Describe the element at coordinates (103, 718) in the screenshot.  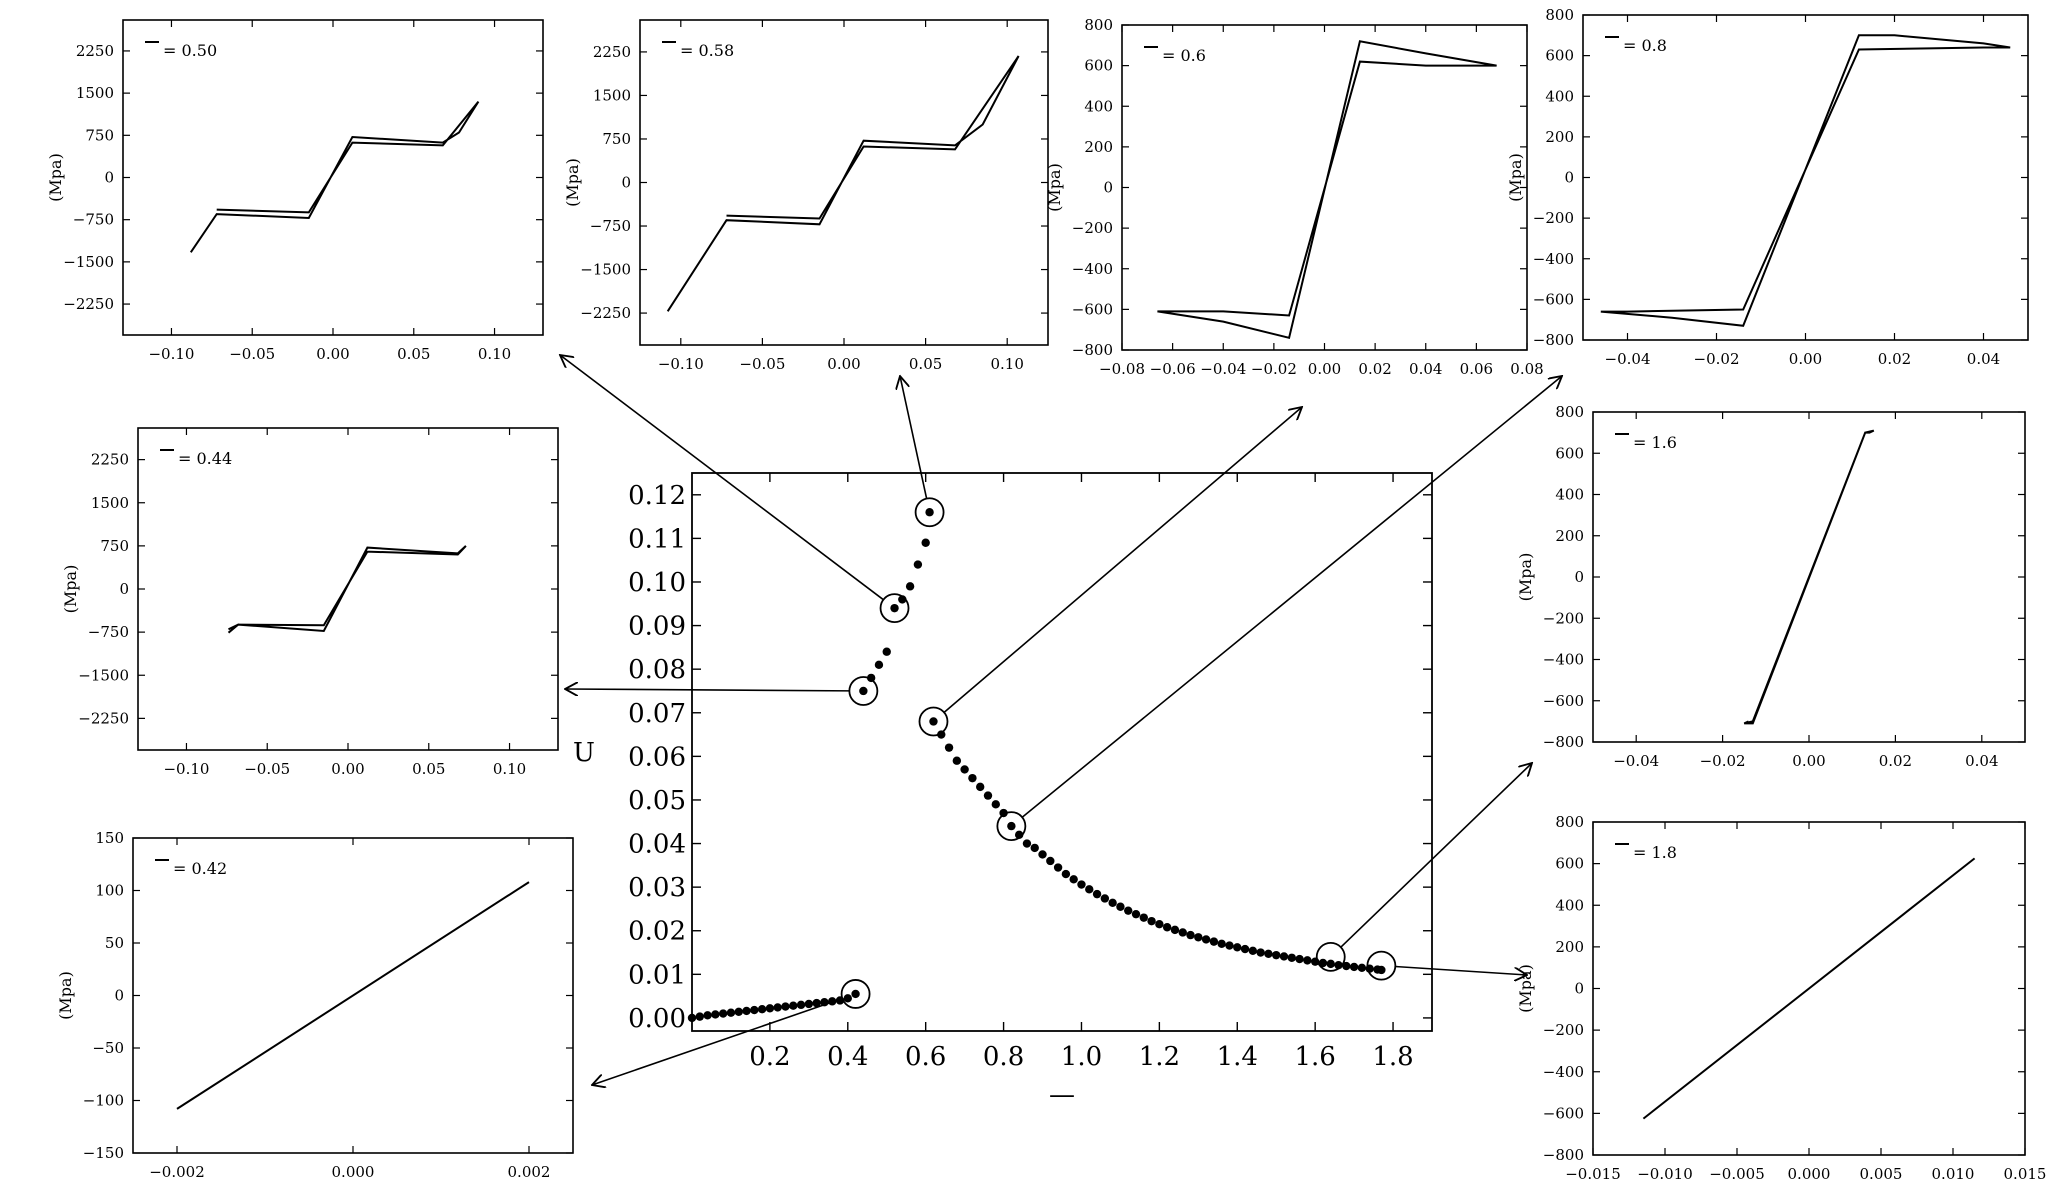
I see `ytick-label: −2250` at that location.